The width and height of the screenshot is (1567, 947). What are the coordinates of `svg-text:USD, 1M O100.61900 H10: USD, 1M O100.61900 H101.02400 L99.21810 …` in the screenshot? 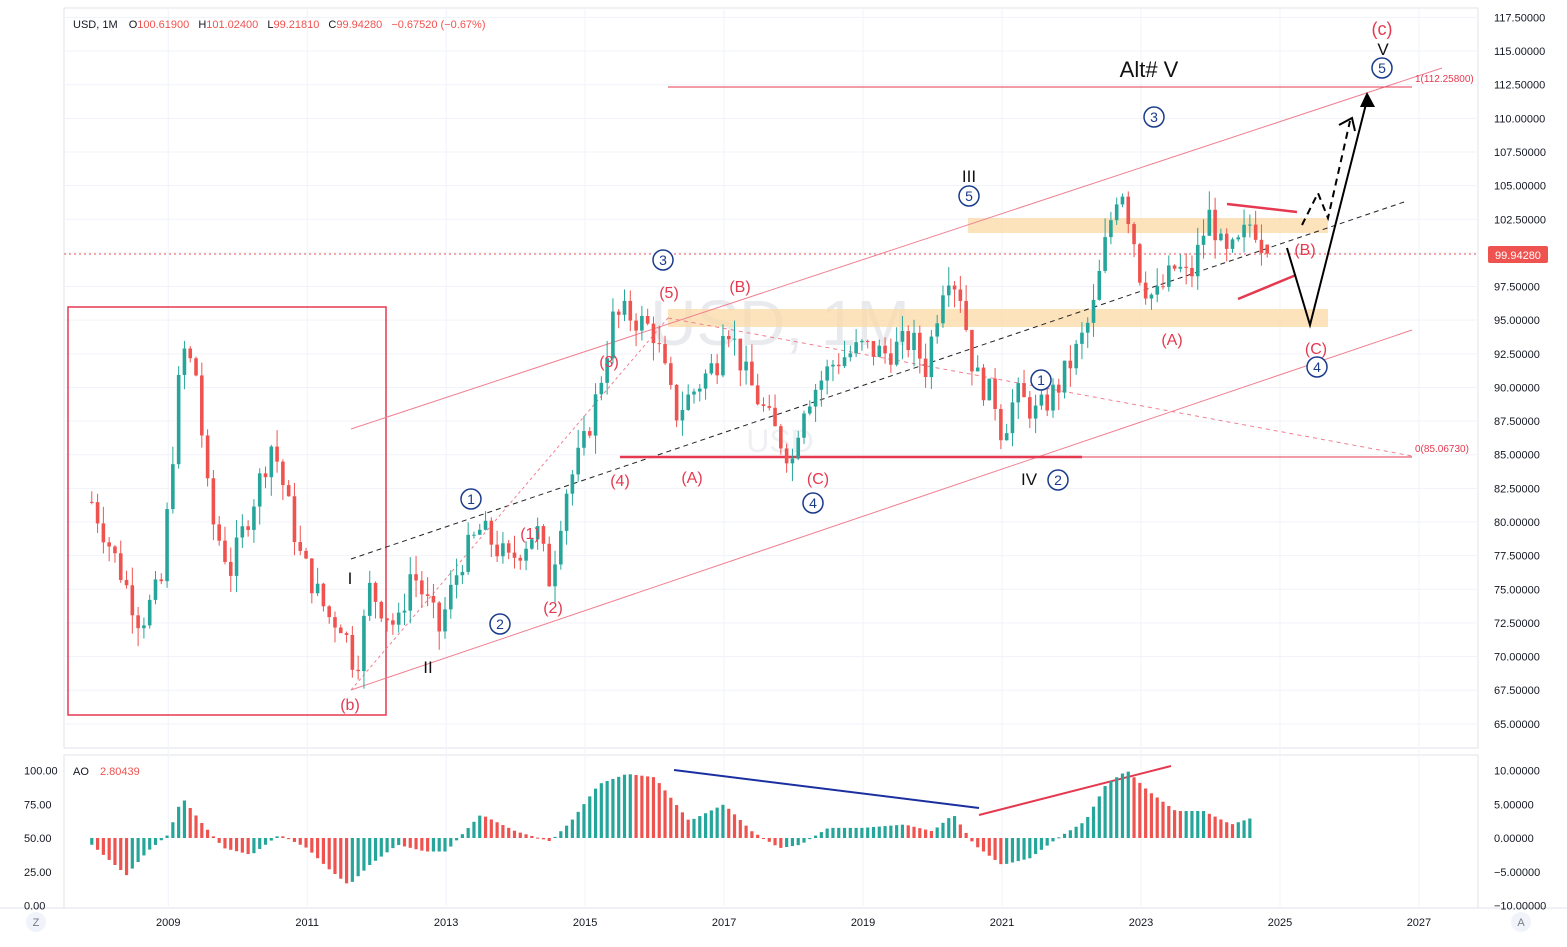 It's located at (279, 25).